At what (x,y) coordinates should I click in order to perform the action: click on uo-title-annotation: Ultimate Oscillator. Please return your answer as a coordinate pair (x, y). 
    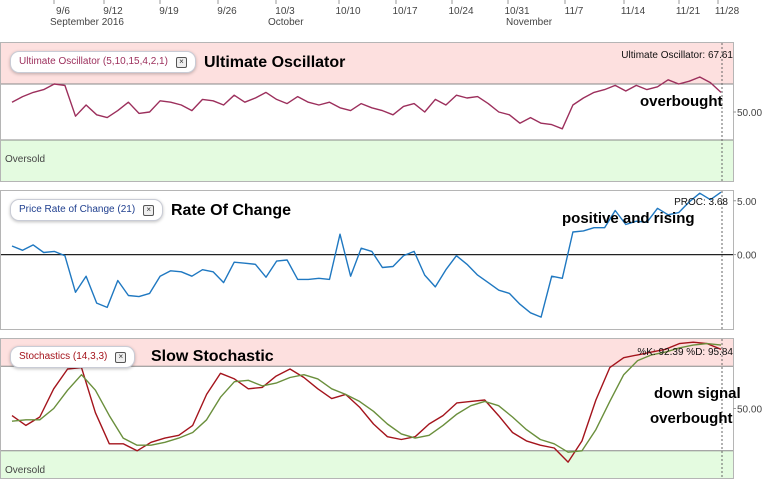
    Looking at the image, I should click on (275, 62).